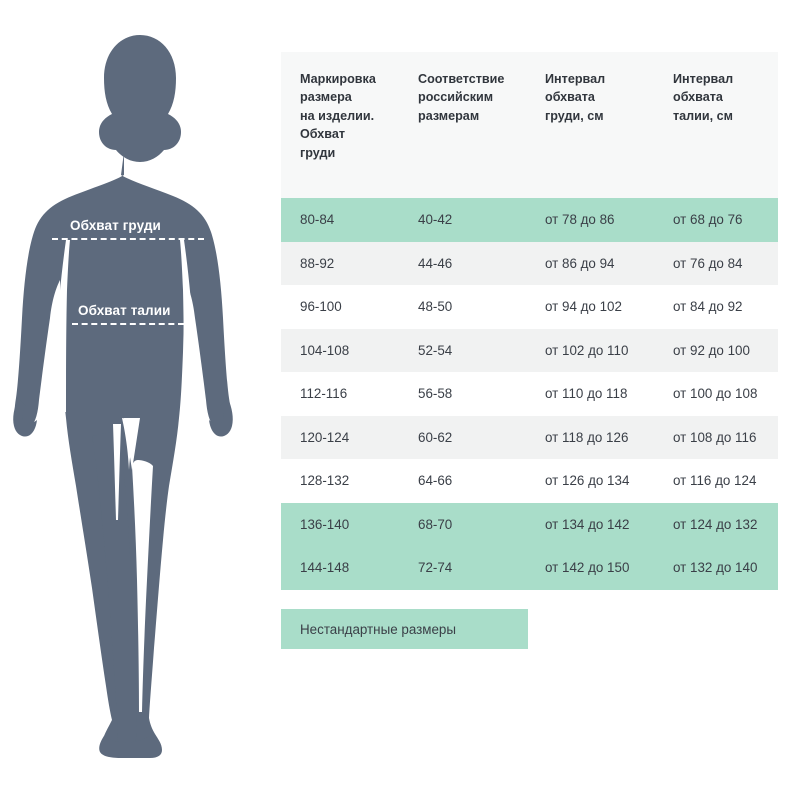 The image size is (800, 800). What do you see at coordinates (340, 263) in the screenshot?
I see `table-cell: 88-92` at bounding box center [340, 263].